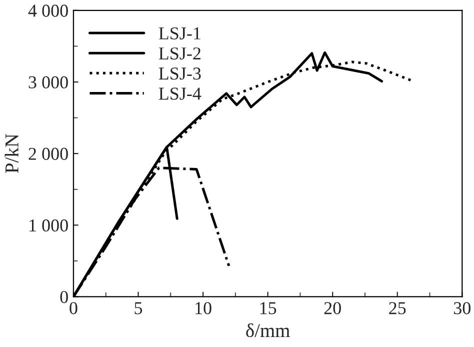 The width and height of the screenshot is (474, 347). Describe the element at coordinates (397, 308) in the screenshot. I see `x-tick-label: 25` at that location.